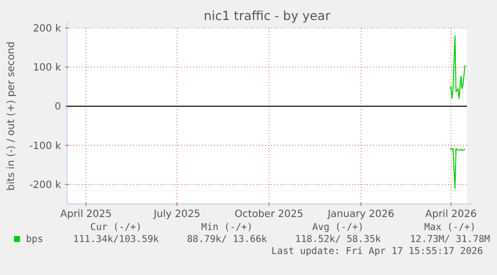 The image size is (497, 275). I want to click on text: Cur (-/+), so click(116, 227).